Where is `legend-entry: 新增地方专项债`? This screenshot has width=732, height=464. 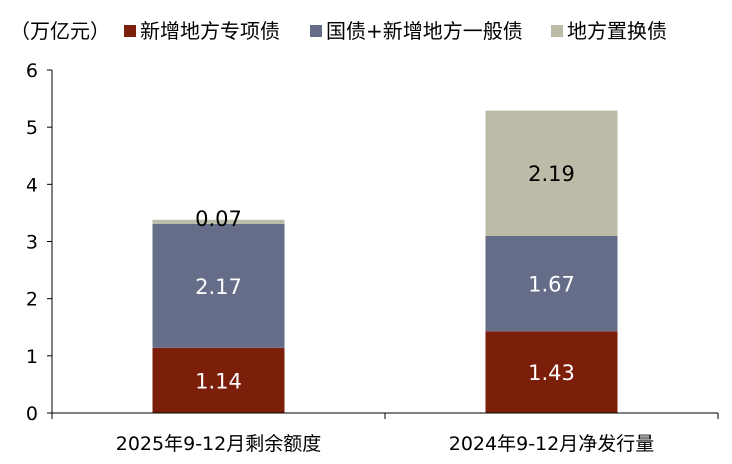 legend-entry: 新增地方专项债 is located at coordinates (210, 31).